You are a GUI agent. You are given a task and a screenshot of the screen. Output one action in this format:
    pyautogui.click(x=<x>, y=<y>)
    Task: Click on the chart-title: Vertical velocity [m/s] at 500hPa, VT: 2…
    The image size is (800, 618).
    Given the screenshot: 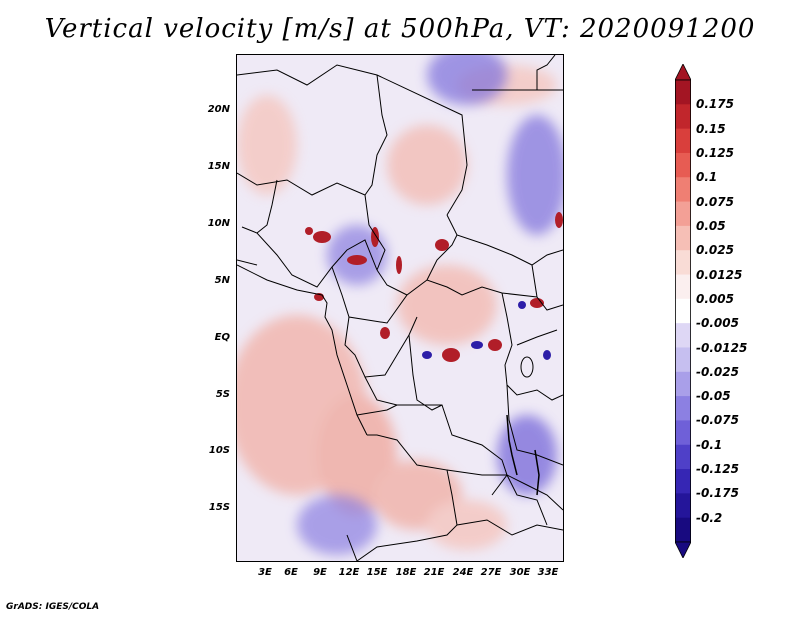 What is the action you would take?
    pyautogui.click(x=400, y=29)
    